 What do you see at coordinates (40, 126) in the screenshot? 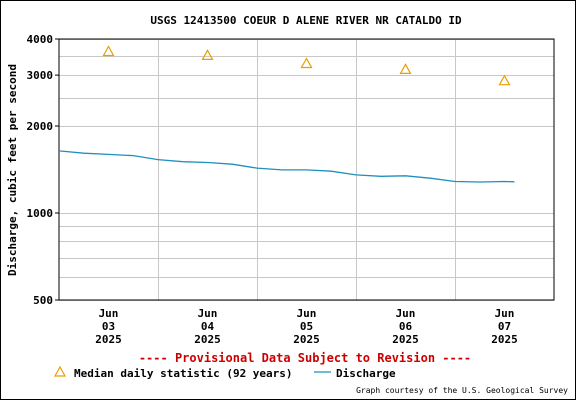
I see `y-tick-label: 2000` at bounding box center [40, 126].